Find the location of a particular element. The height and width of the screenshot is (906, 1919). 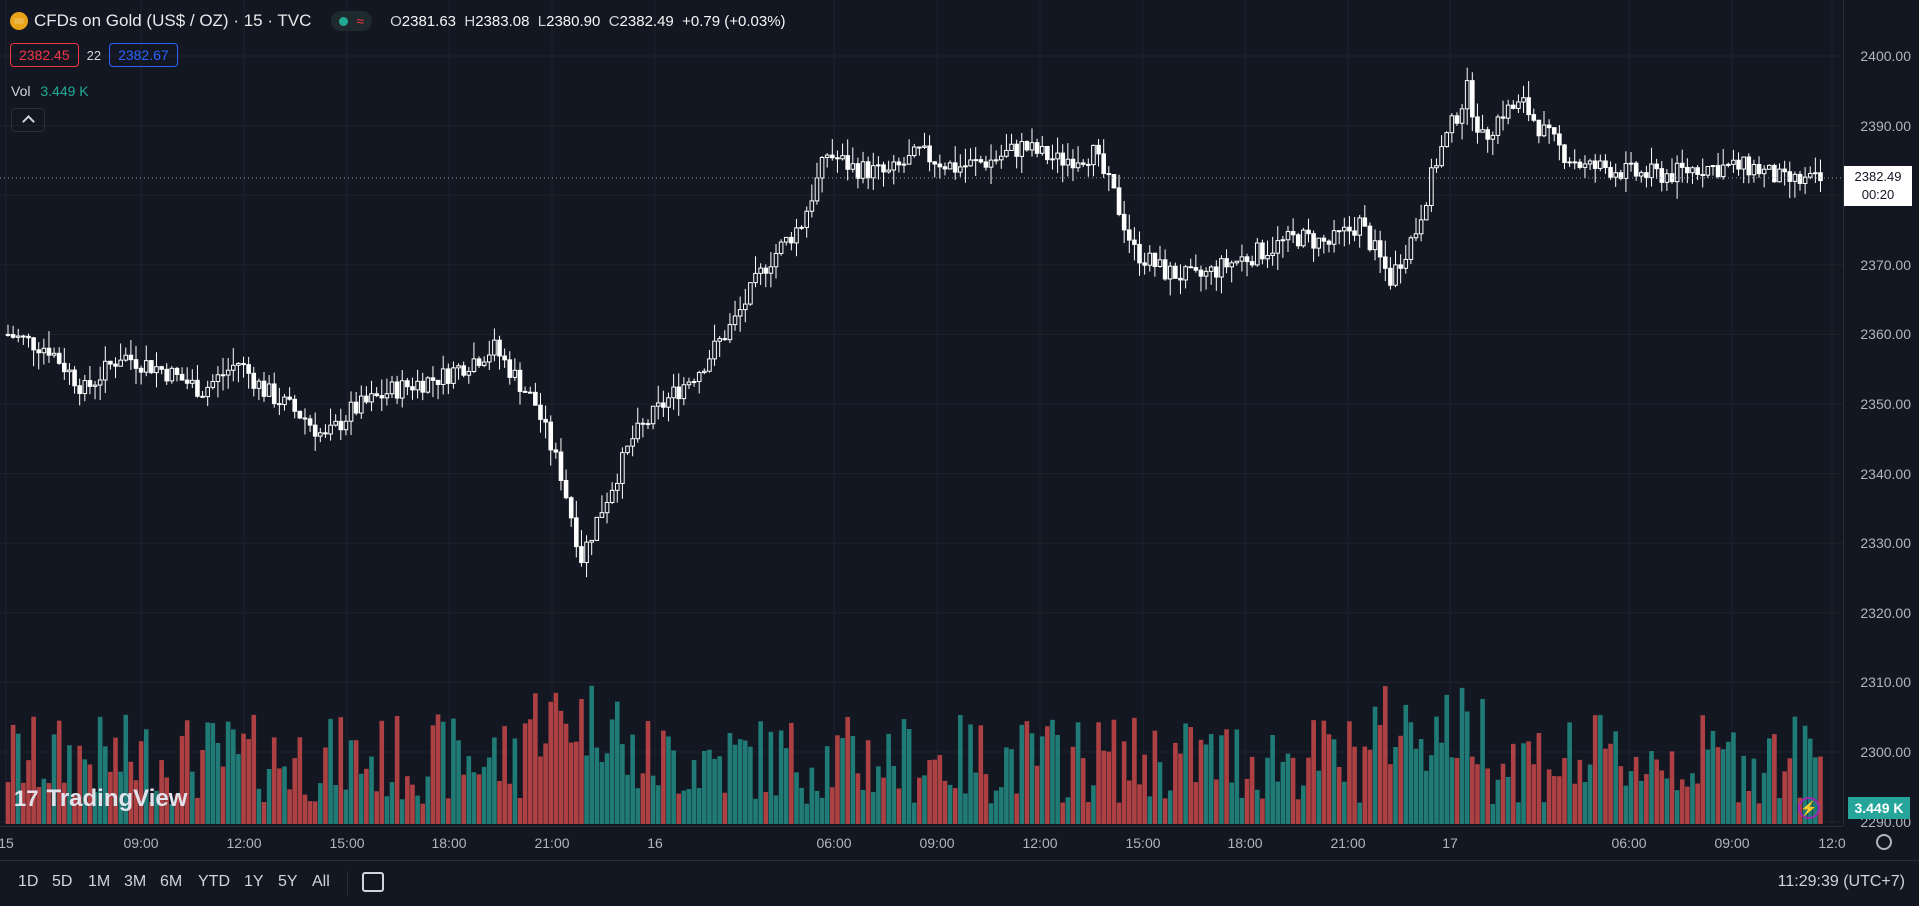

range-button-all: All is located at coordinates (321, 881).